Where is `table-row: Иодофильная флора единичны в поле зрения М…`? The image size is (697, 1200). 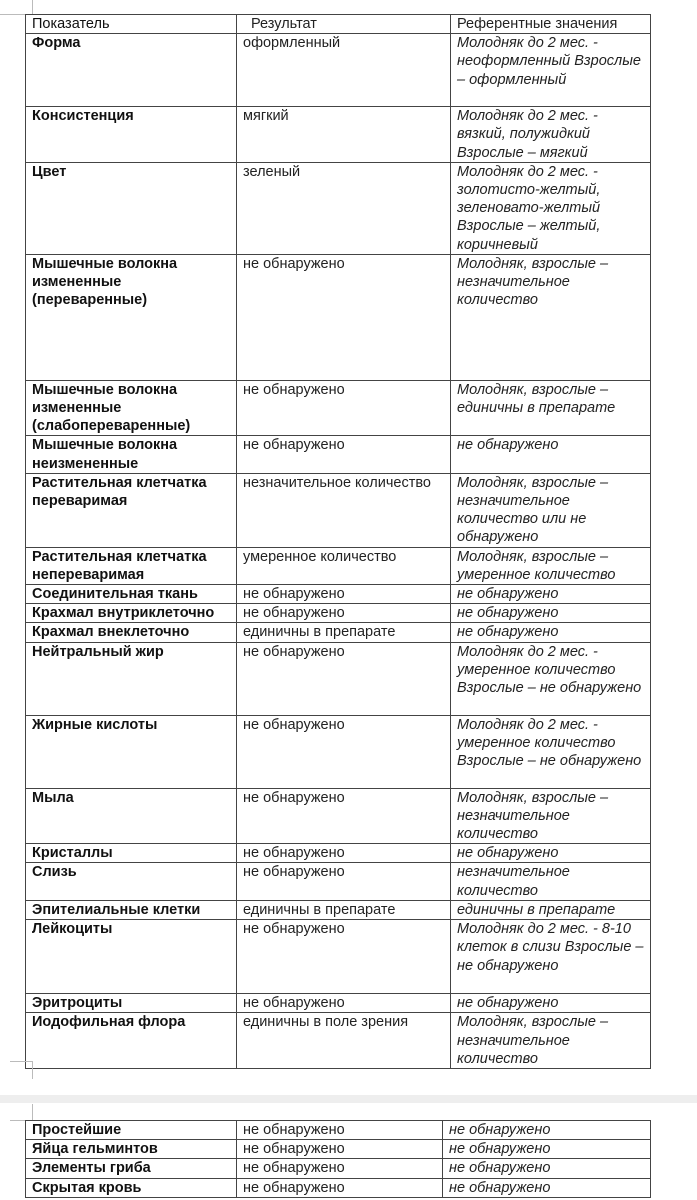 table-row: Иодофильная флора единичны в поле зрения М… is located at coordinates (338, 1040).